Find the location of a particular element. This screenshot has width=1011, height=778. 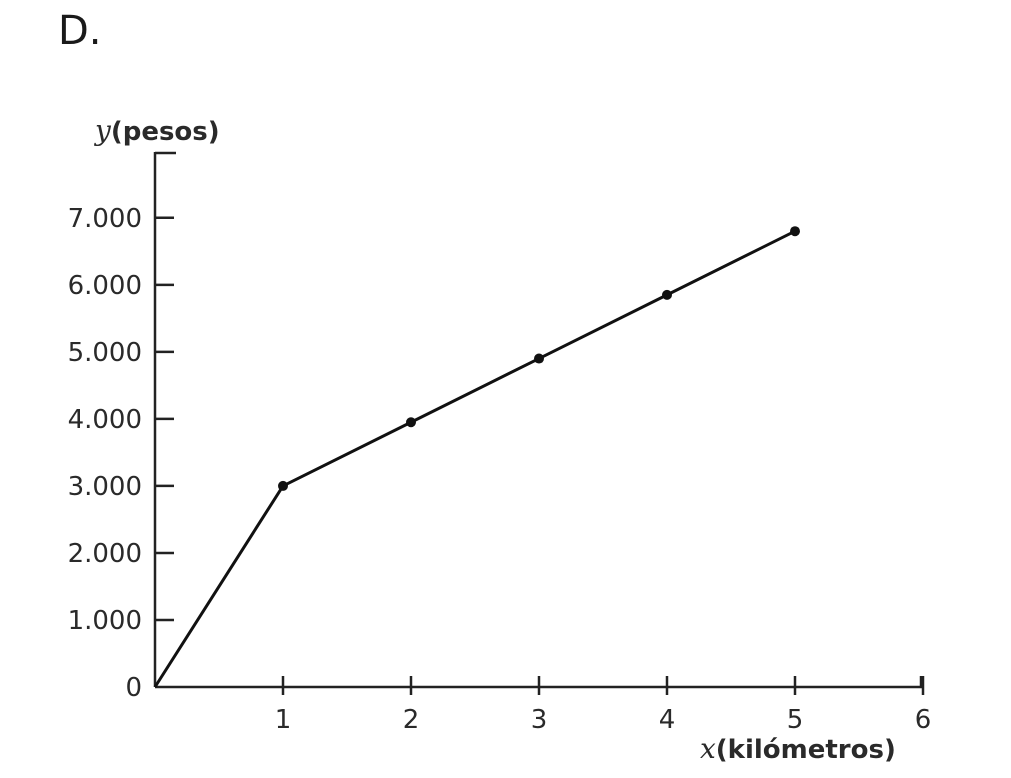

y-tick-label: 3.000 is located at coordinates (105, 487).